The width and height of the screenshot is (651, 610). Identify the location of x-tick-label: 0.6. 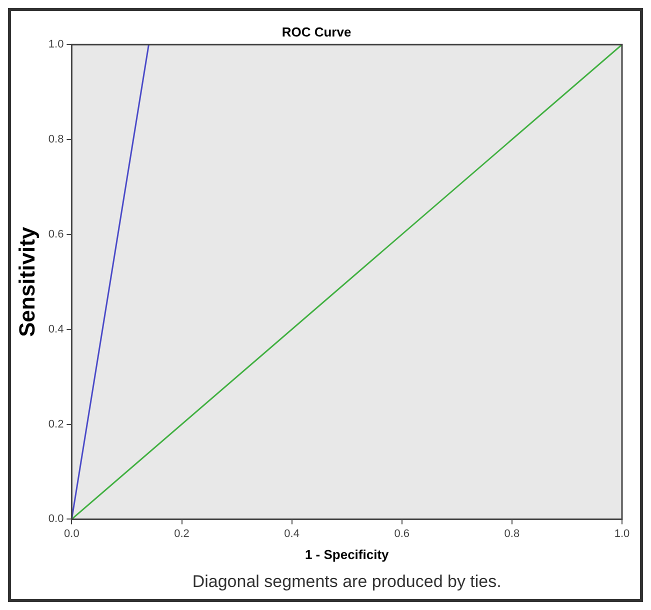
(402, 534).